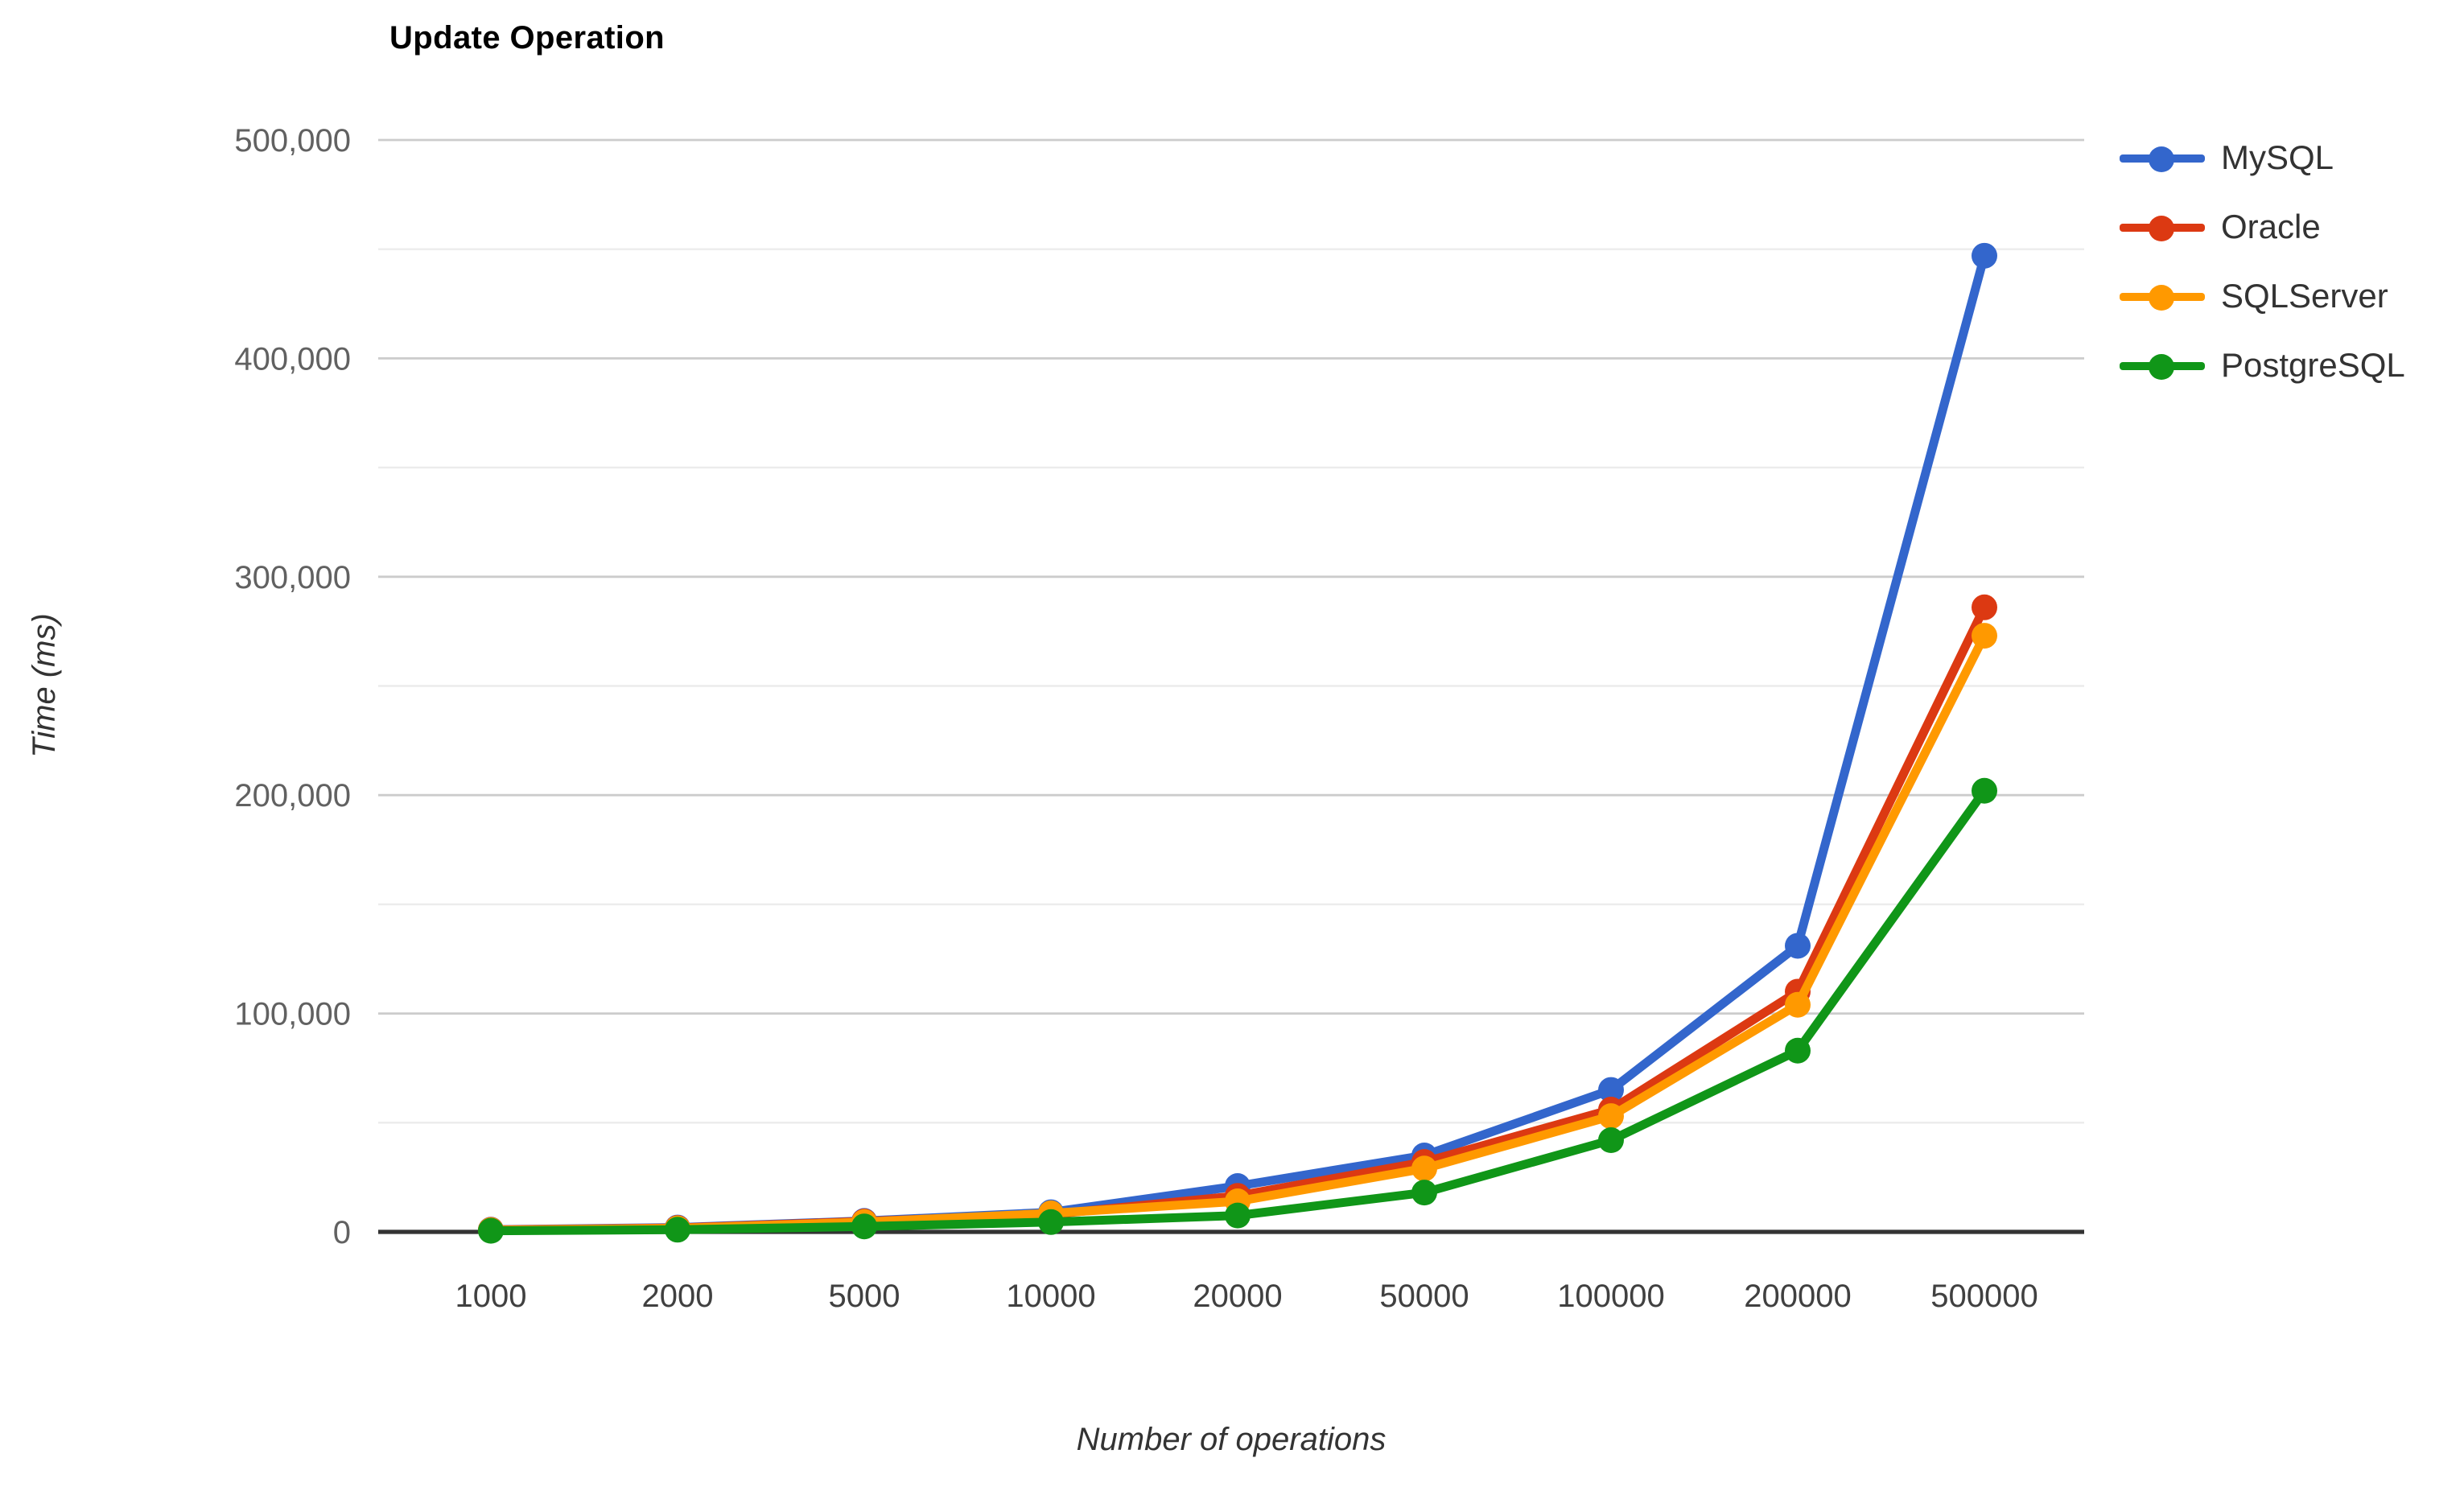  I want to click on x-tick-label: 10000, so click(1050, 1296).